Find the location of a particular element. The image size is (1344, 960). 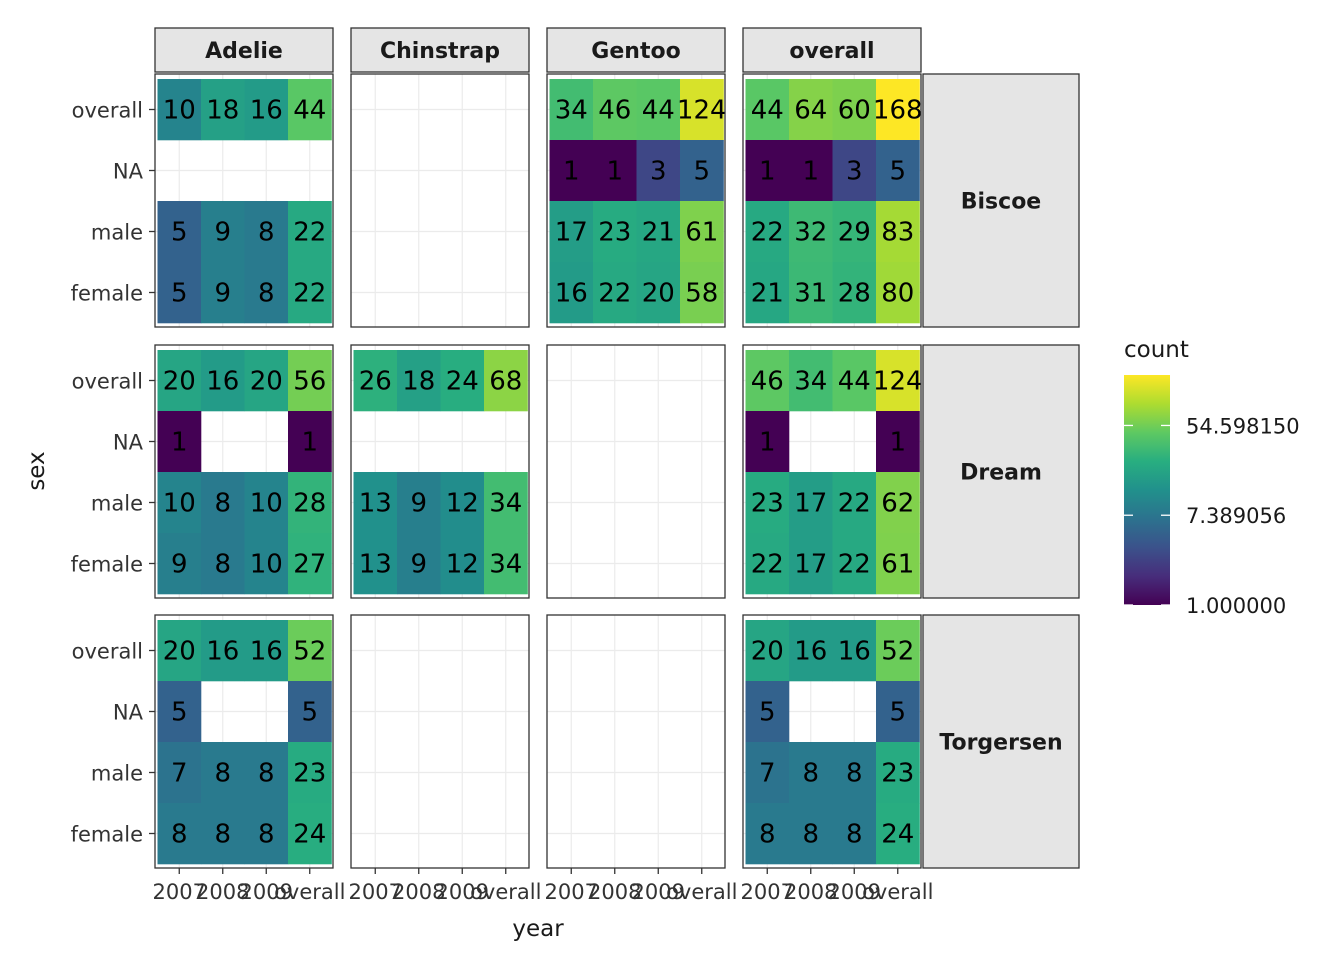

y-tick-label: NA is located at coordinates (128, 443).